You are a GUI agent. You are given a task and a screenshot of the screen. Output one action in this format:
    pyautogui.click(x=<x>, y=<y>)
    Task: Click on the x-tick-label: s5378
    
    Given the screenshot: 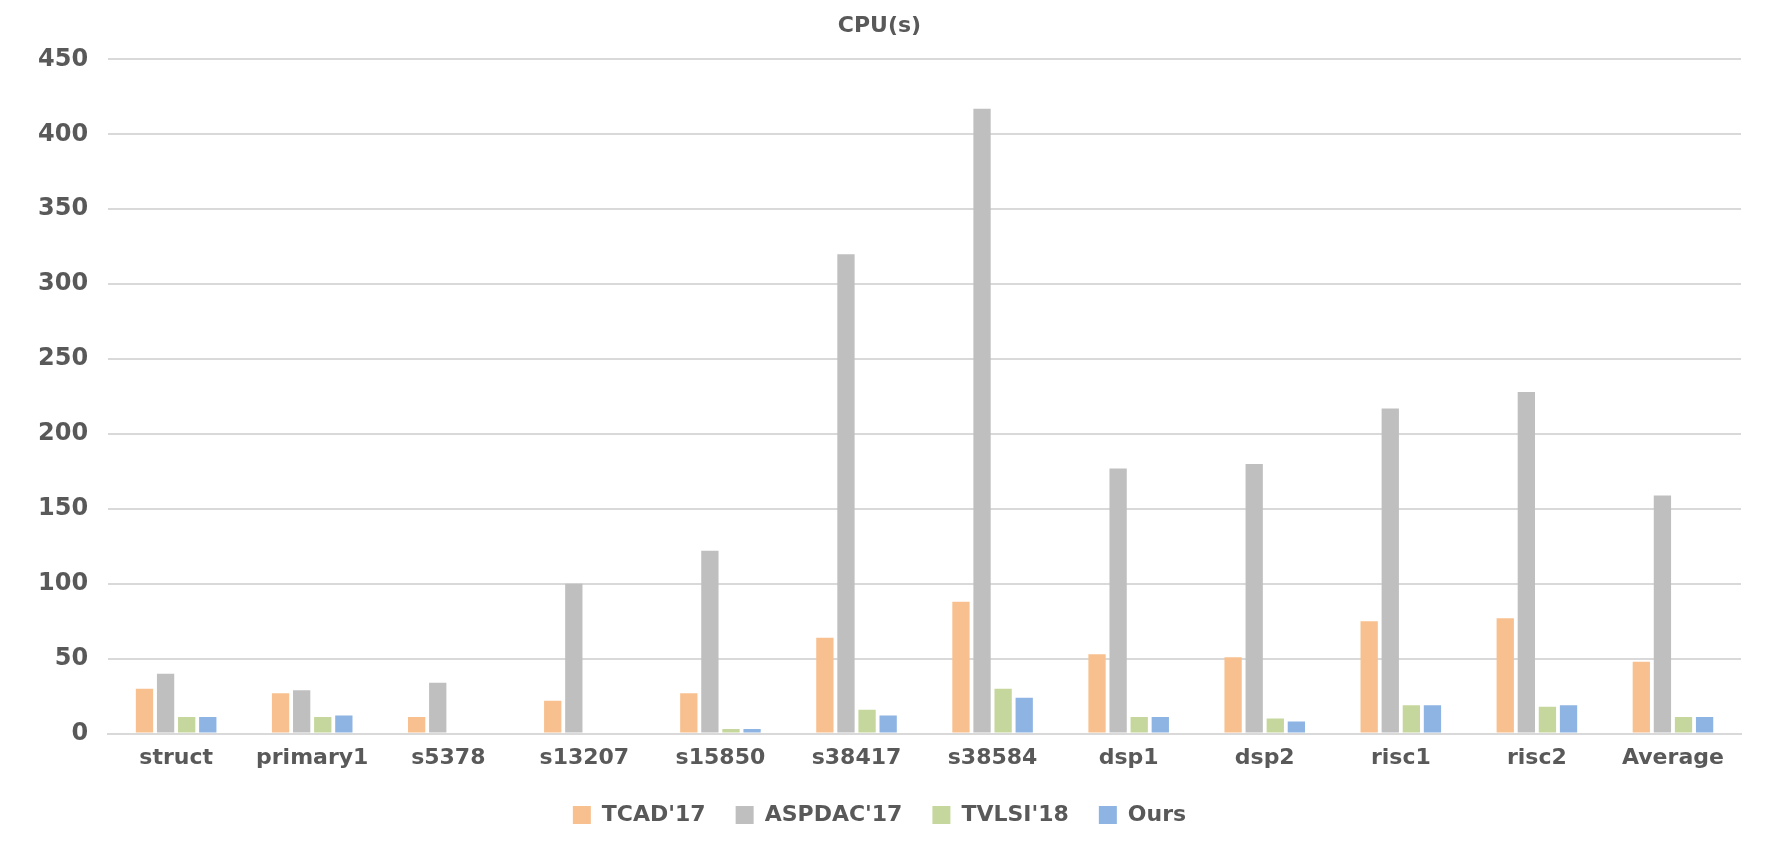 What is the action you would take?
    pyautogui.click(x=448, y=756)
    